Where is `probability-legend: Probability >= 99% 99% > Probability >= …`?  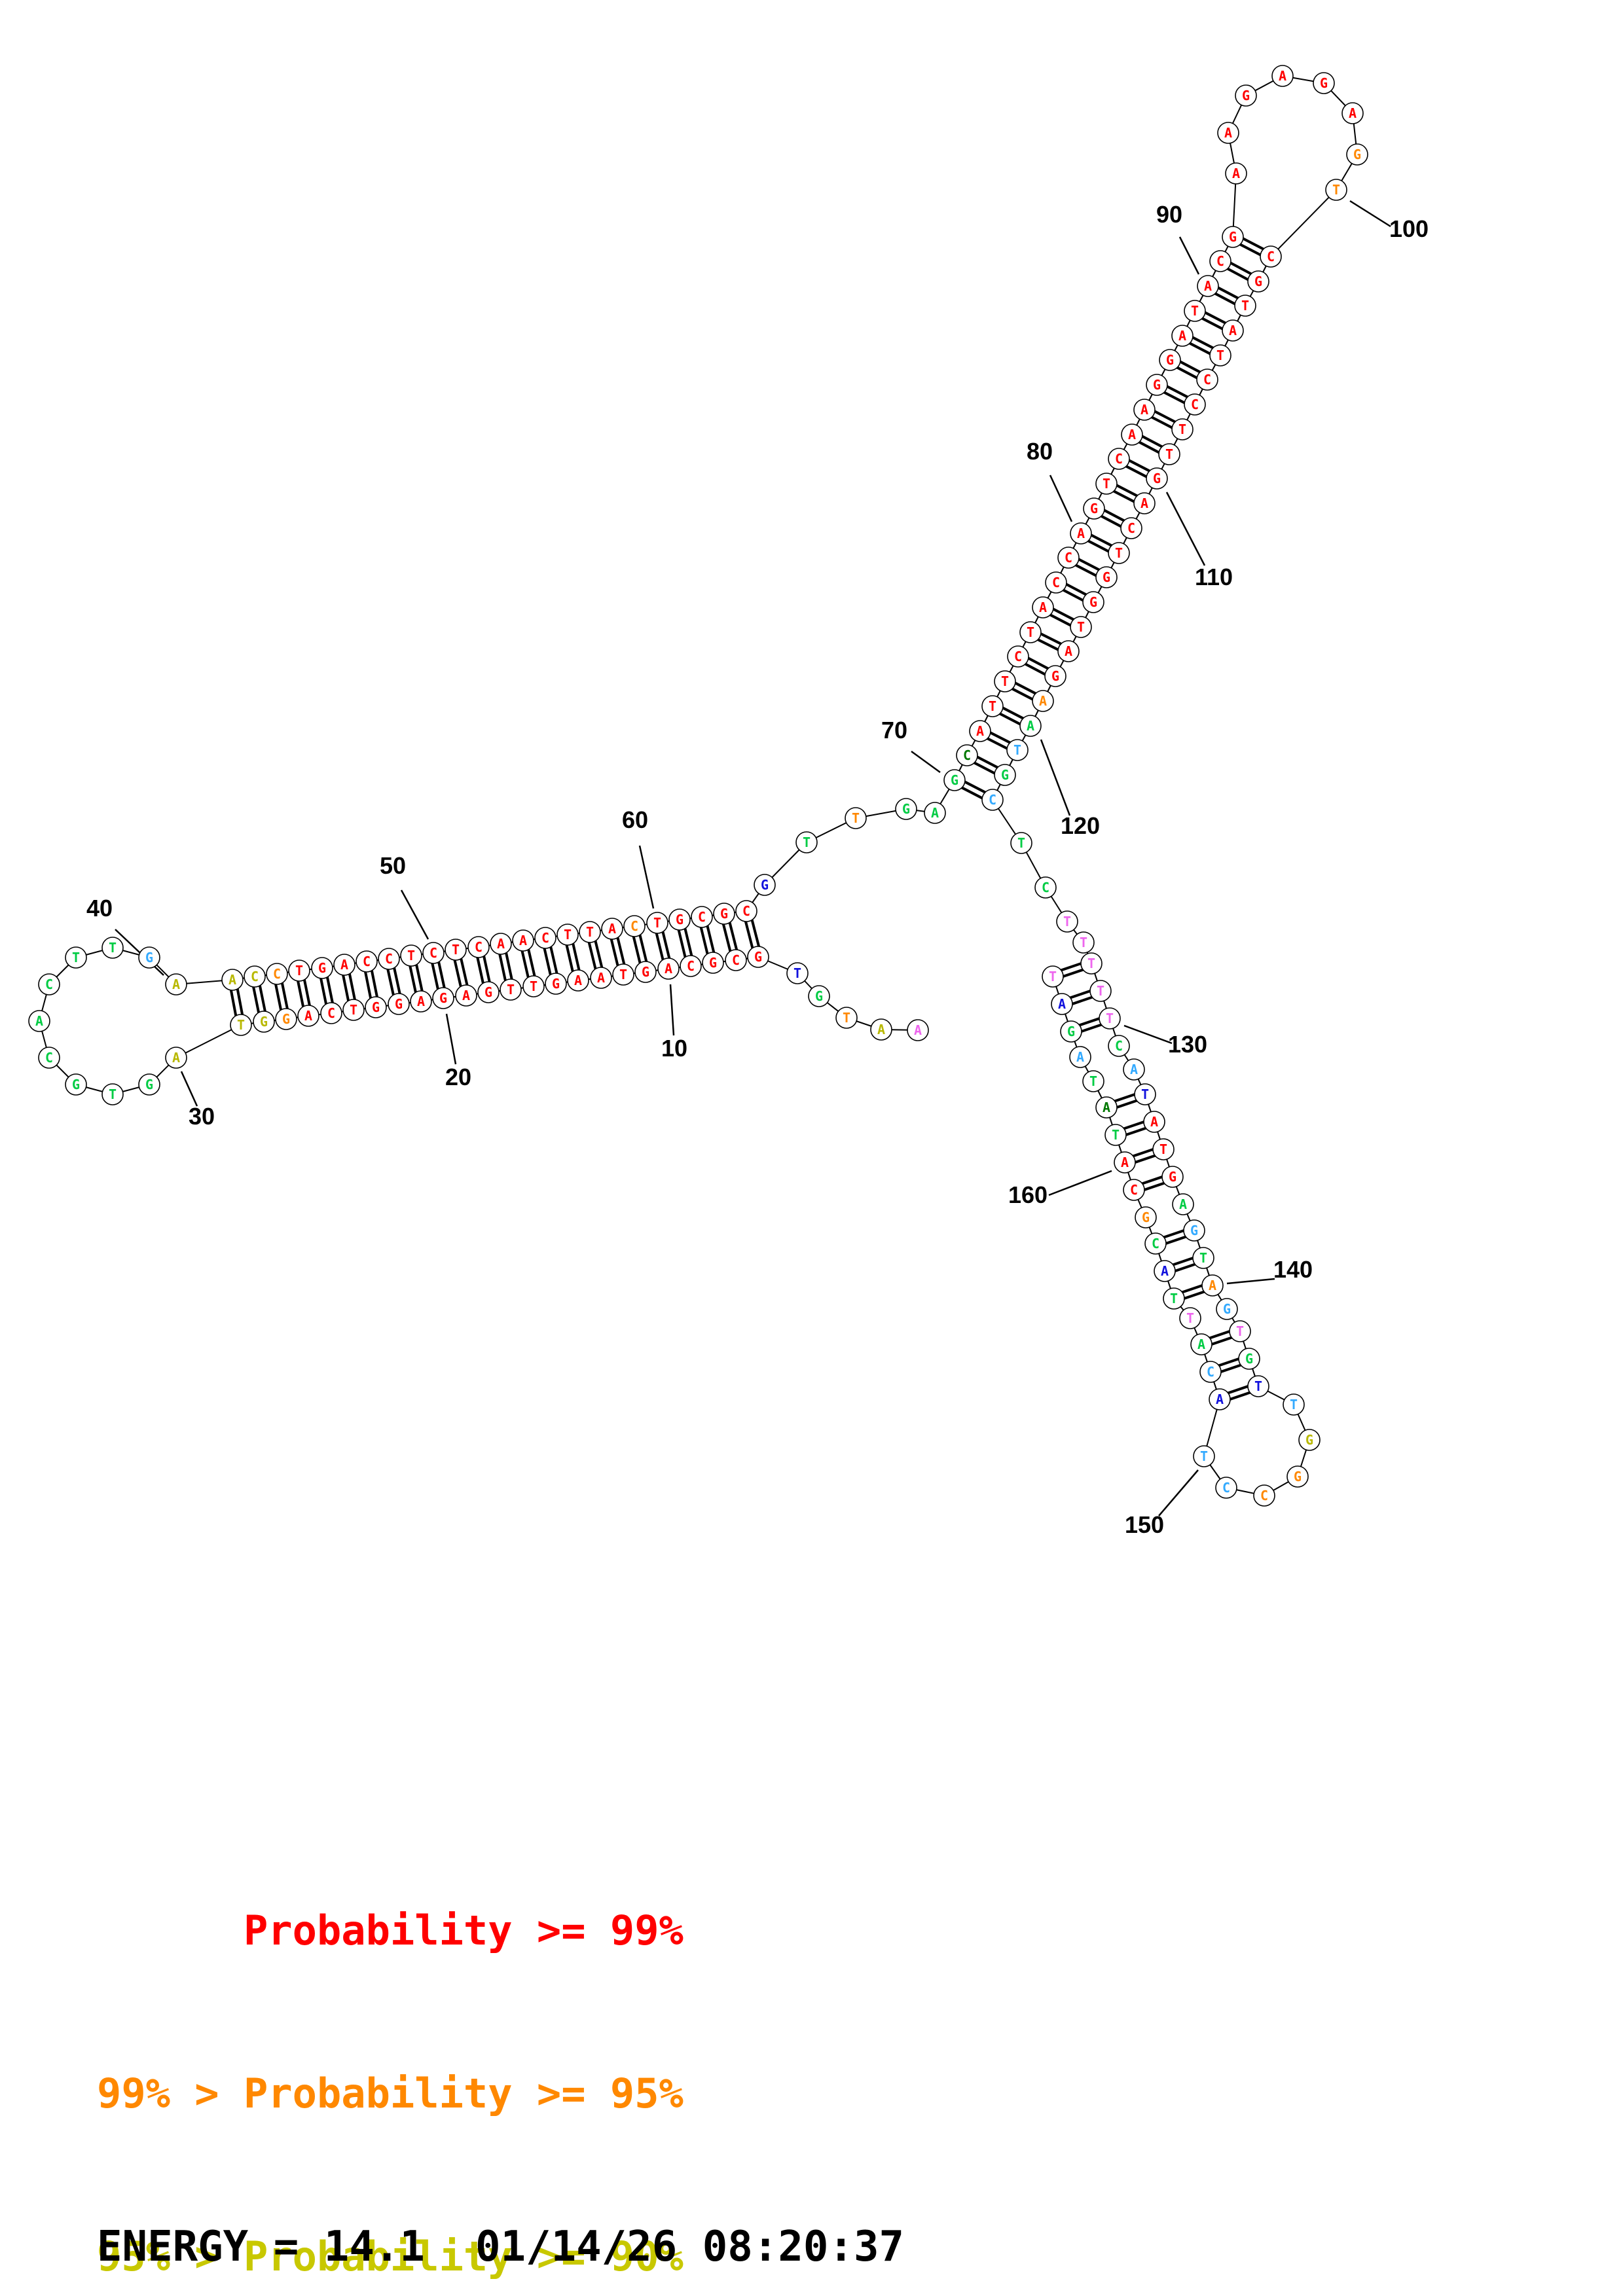
probability-legend: Probability >= 99% 99% > Probability >= … is located at coordinates (390, 2046).